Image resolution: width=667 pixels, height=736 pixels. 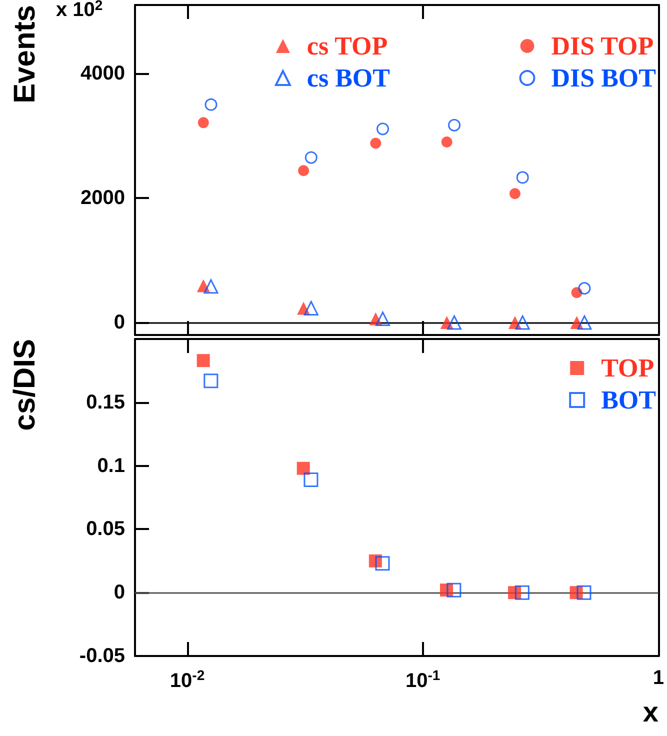 What do you see at coordinates (111, 465) in the screenshot?
I see `y-tick-label: 0.1` at bounding box center [111, 465].